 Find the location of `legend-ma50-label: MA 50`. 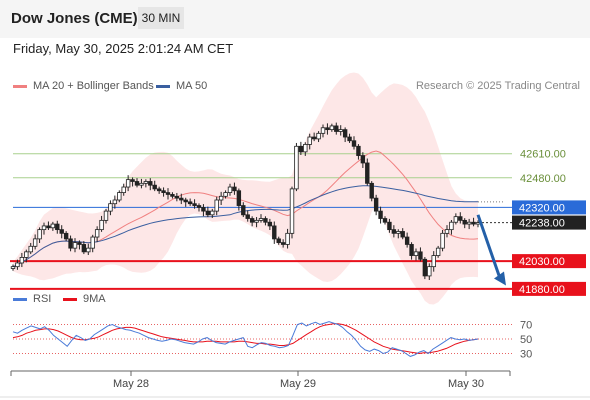

legend-ma50-label: MA 50 is located at coordinates (192, 86).